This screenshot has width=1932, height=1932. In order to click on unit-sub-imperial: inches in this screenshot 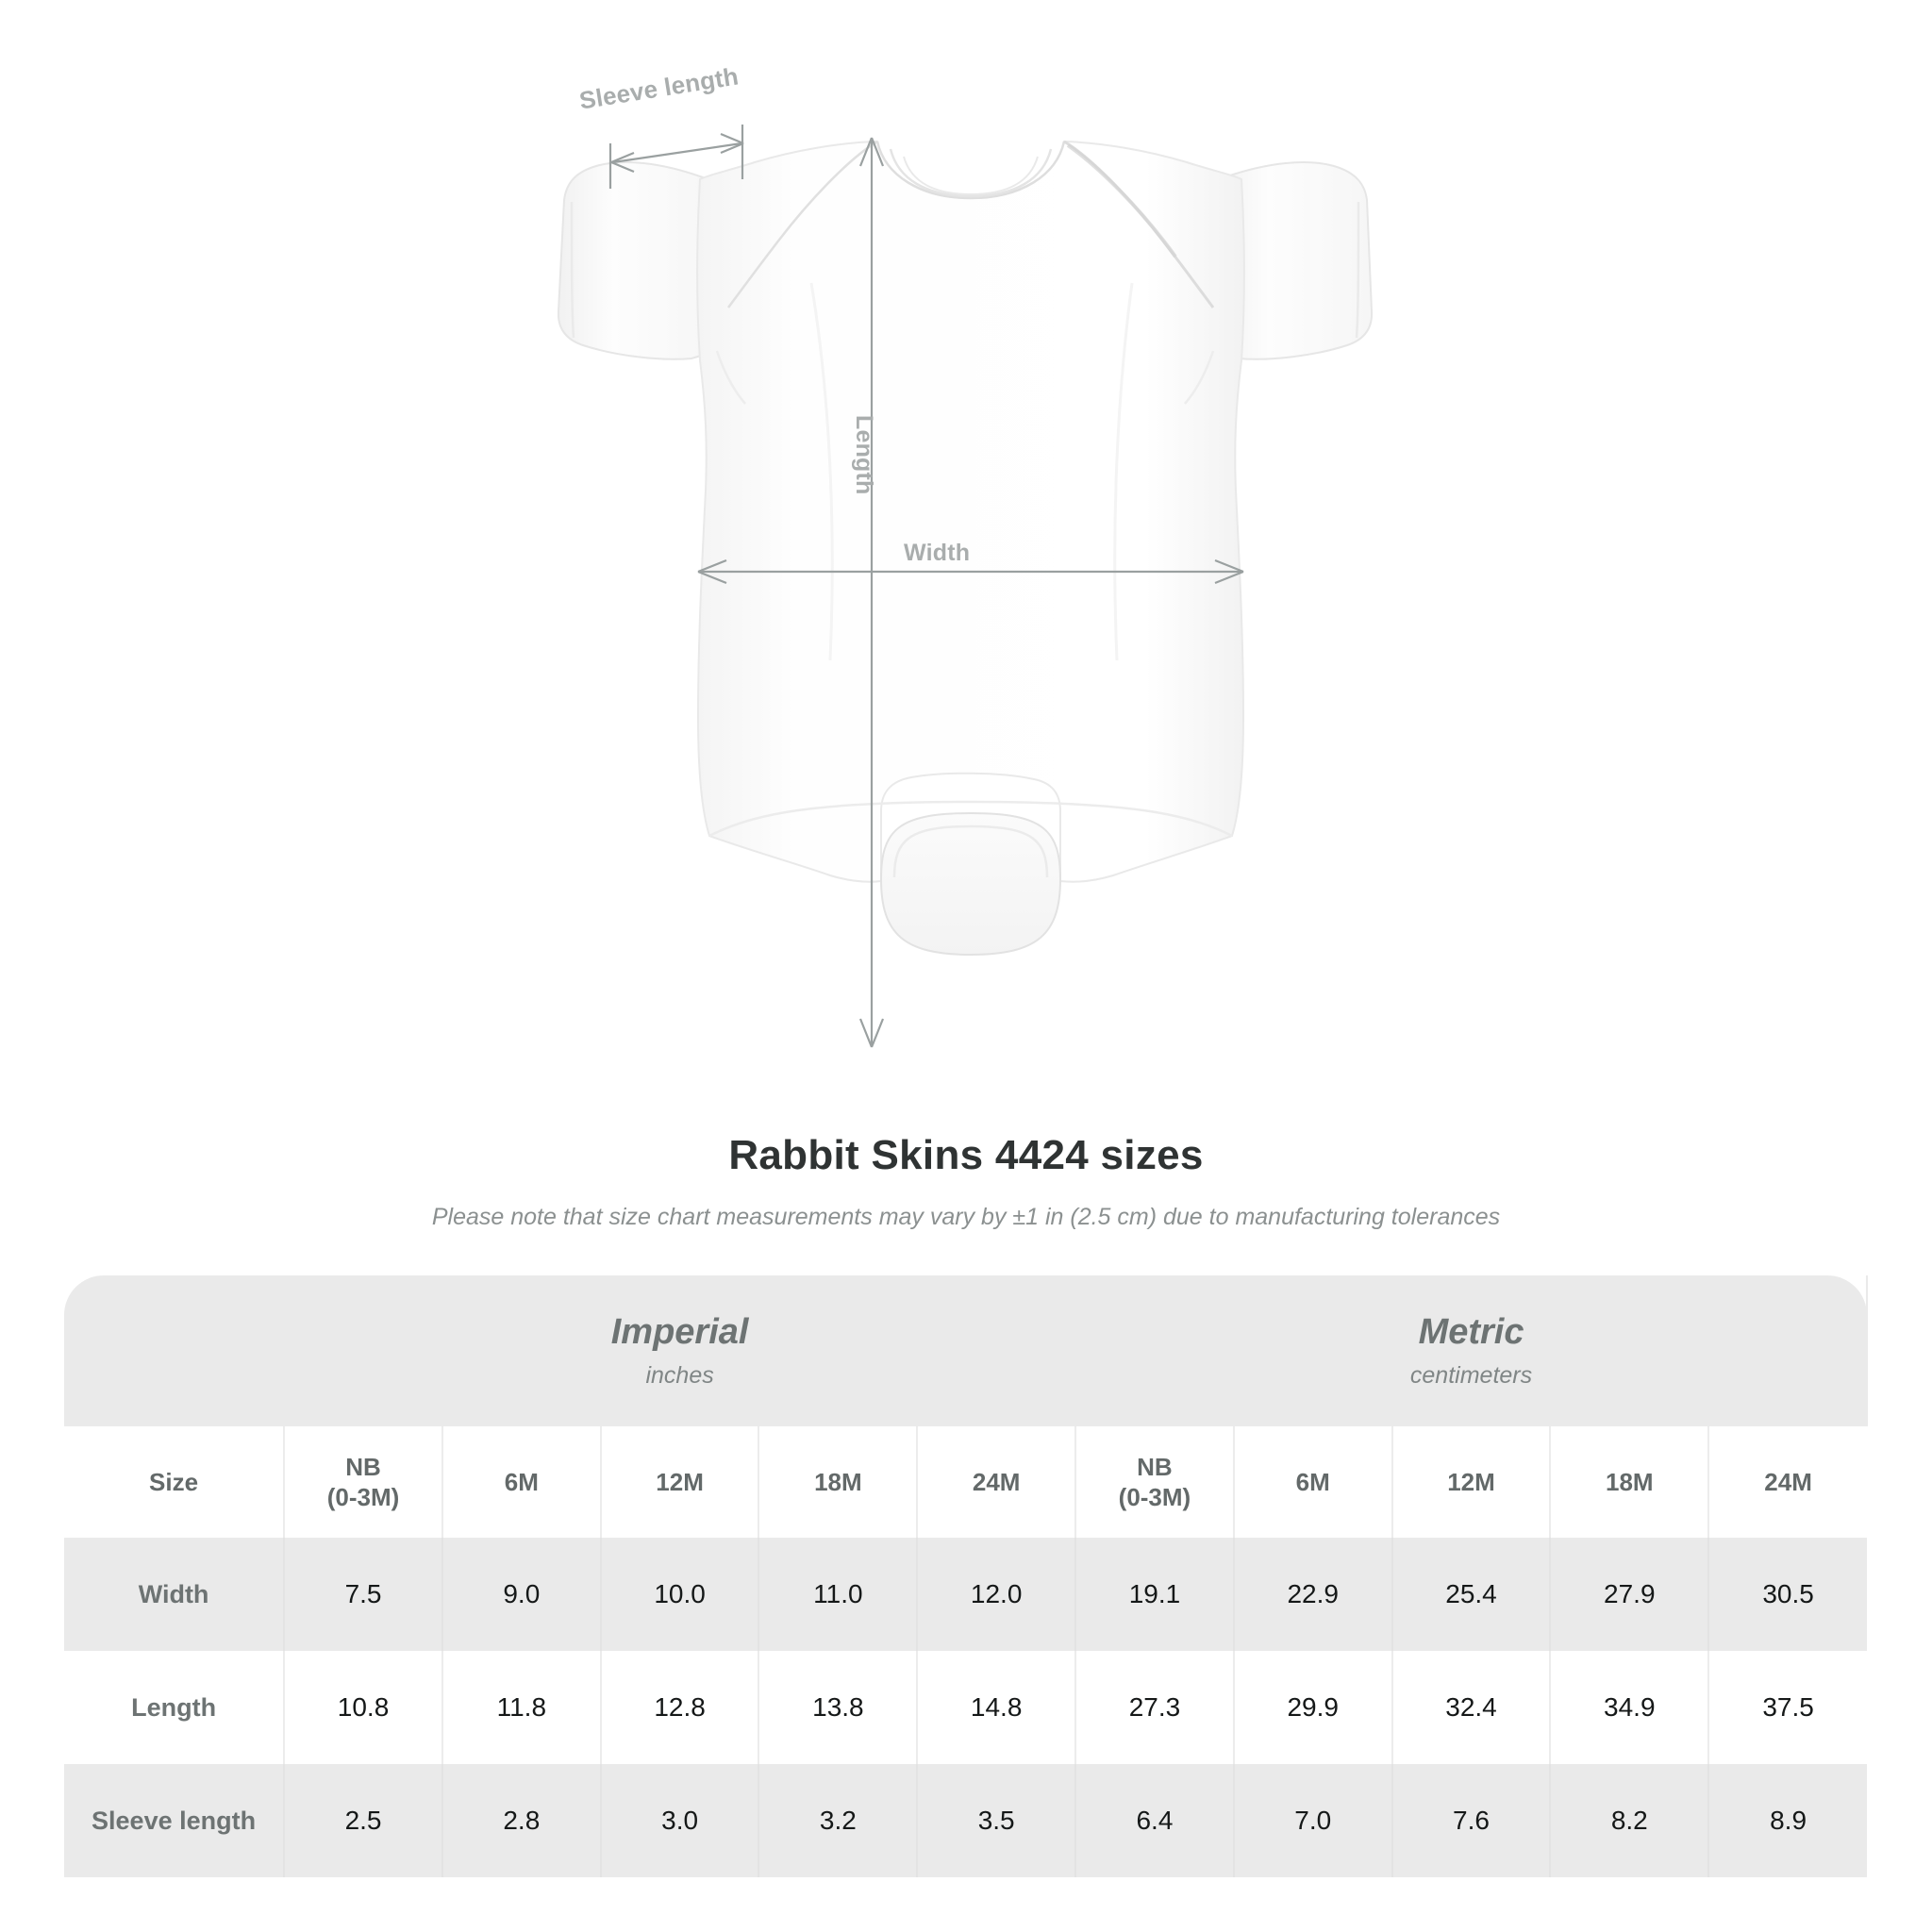, I will do `click(680, 1376)`.